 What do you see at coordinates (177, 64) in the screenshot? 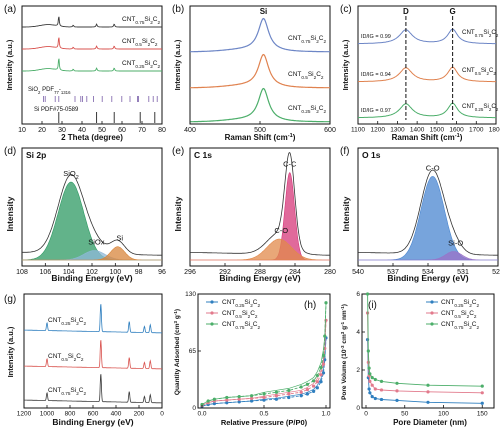
I see `panel-b-ylabel: Intensity (a.u.)` at bounding box center [177, 64].